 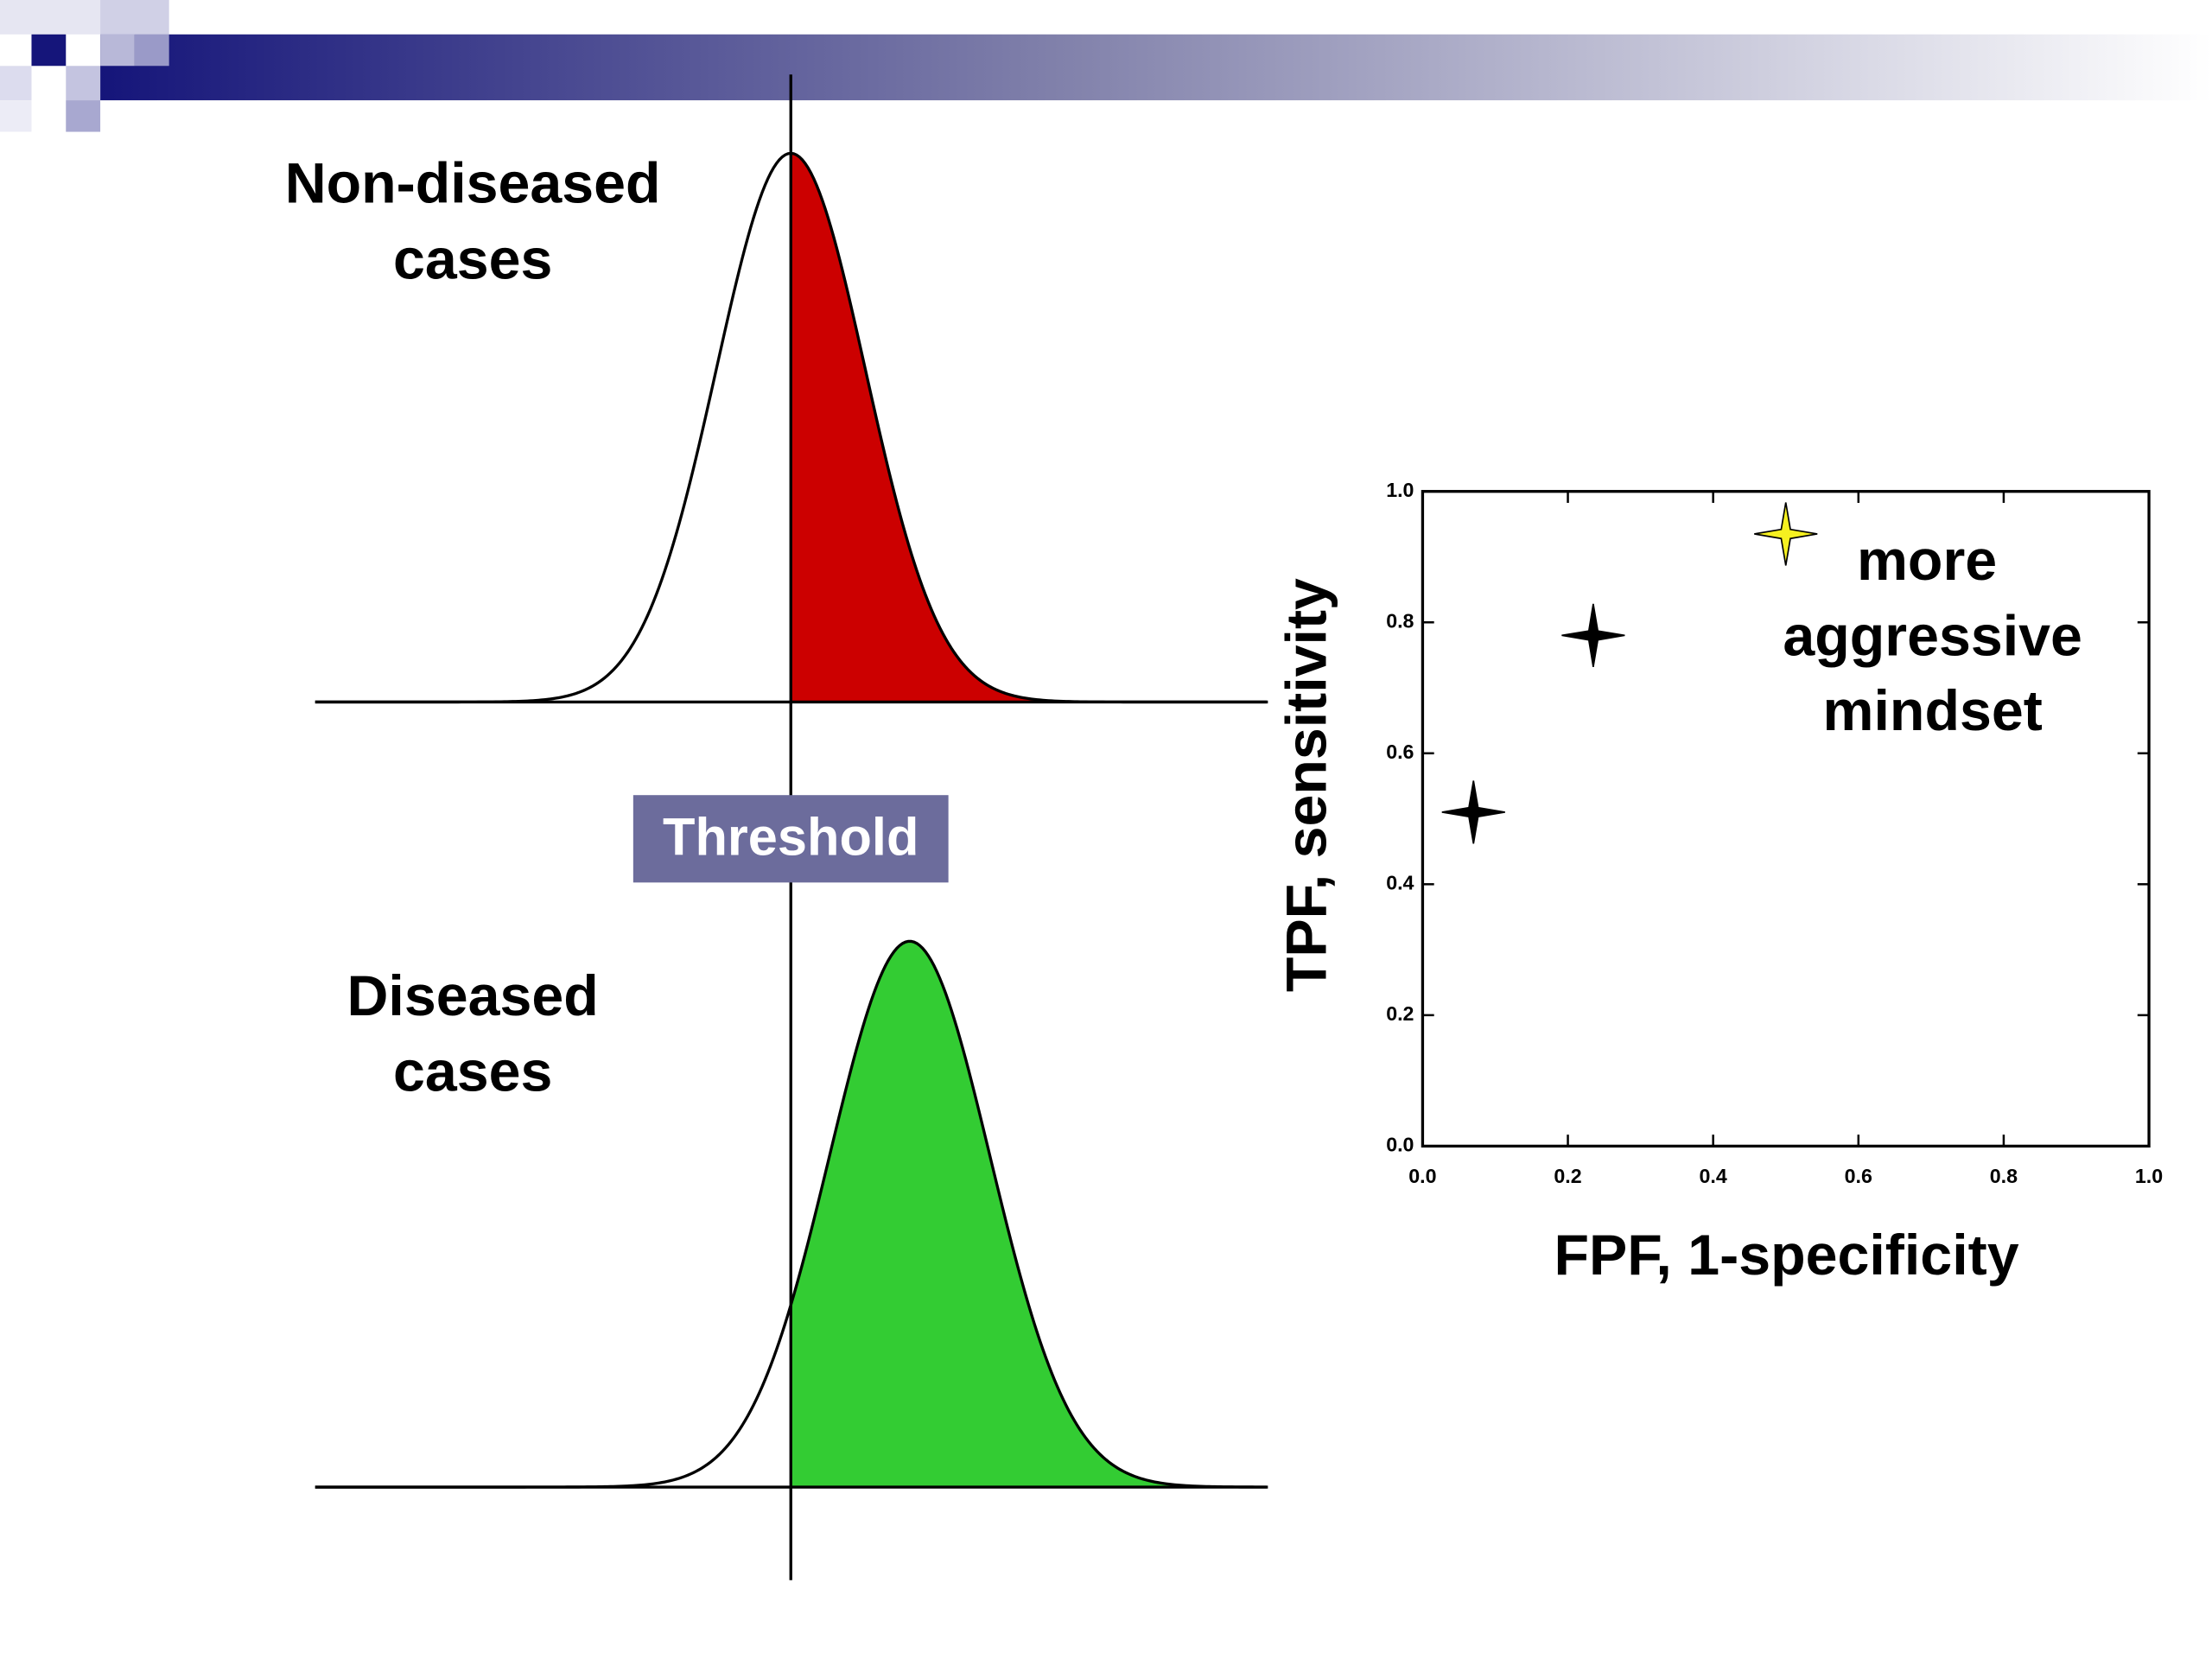 I want to click on annotation: more, so click(x=1927, y=561).